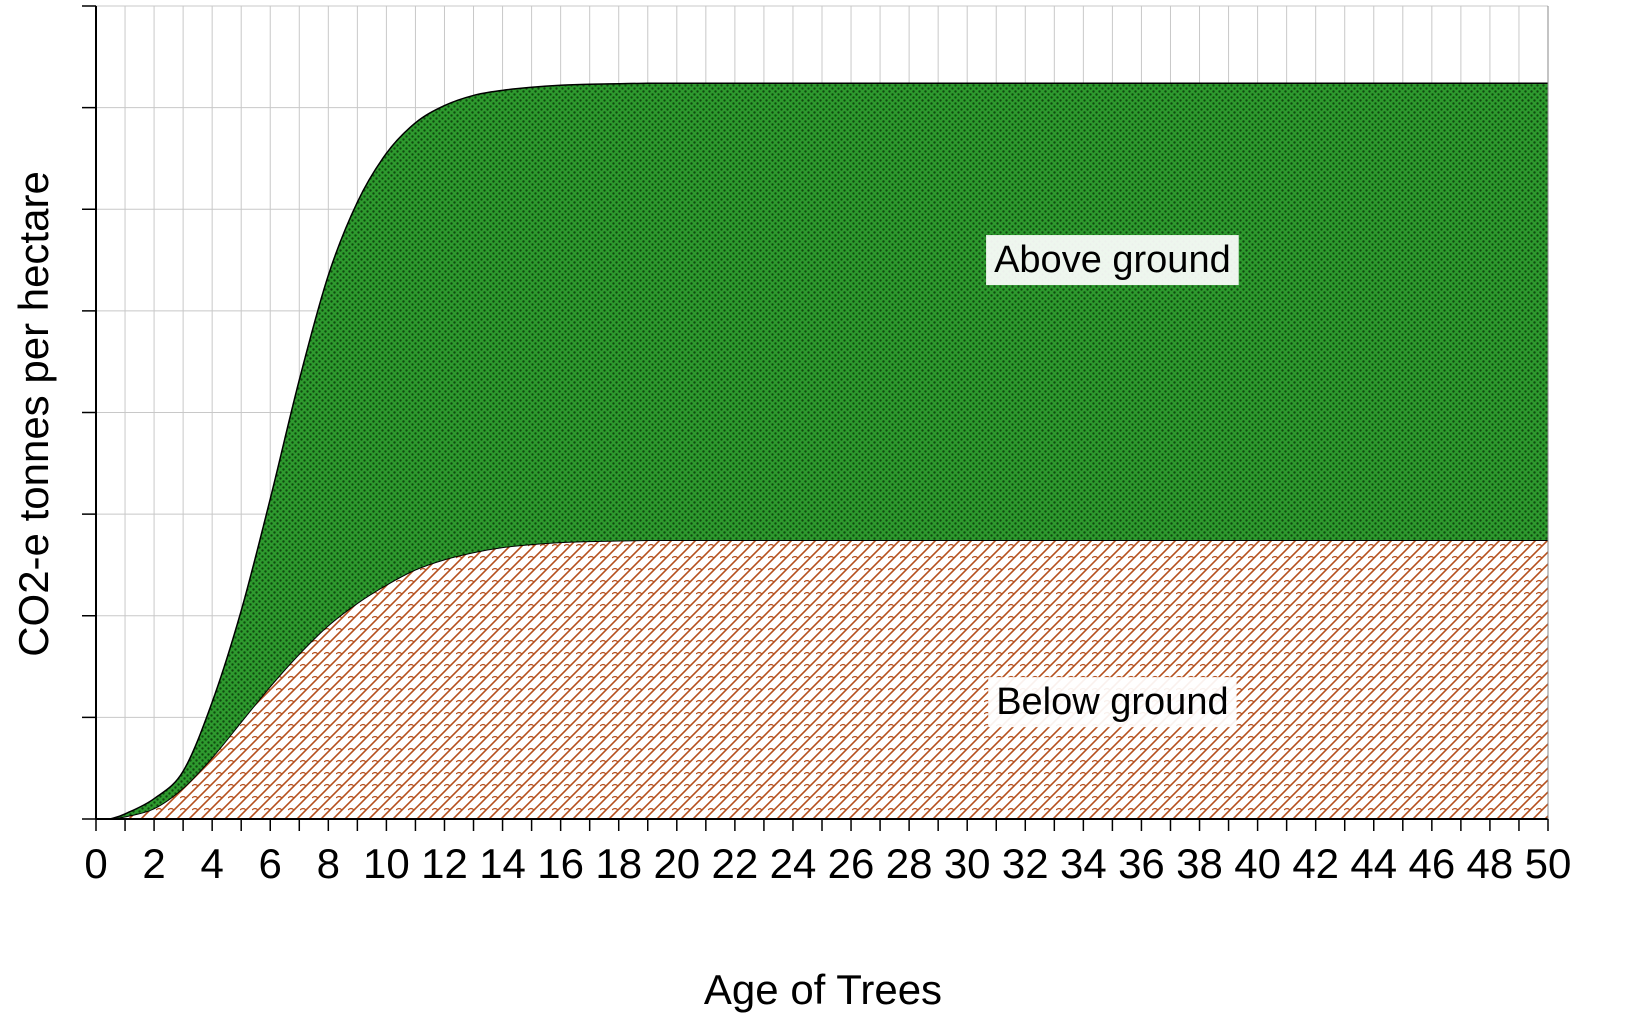 This screenshot has width=1631, height=1020. What do you see at coordinates (1141, 863) in the screenshot?
I see `x-tick-label: 36` at bounding box center [1141, 863].